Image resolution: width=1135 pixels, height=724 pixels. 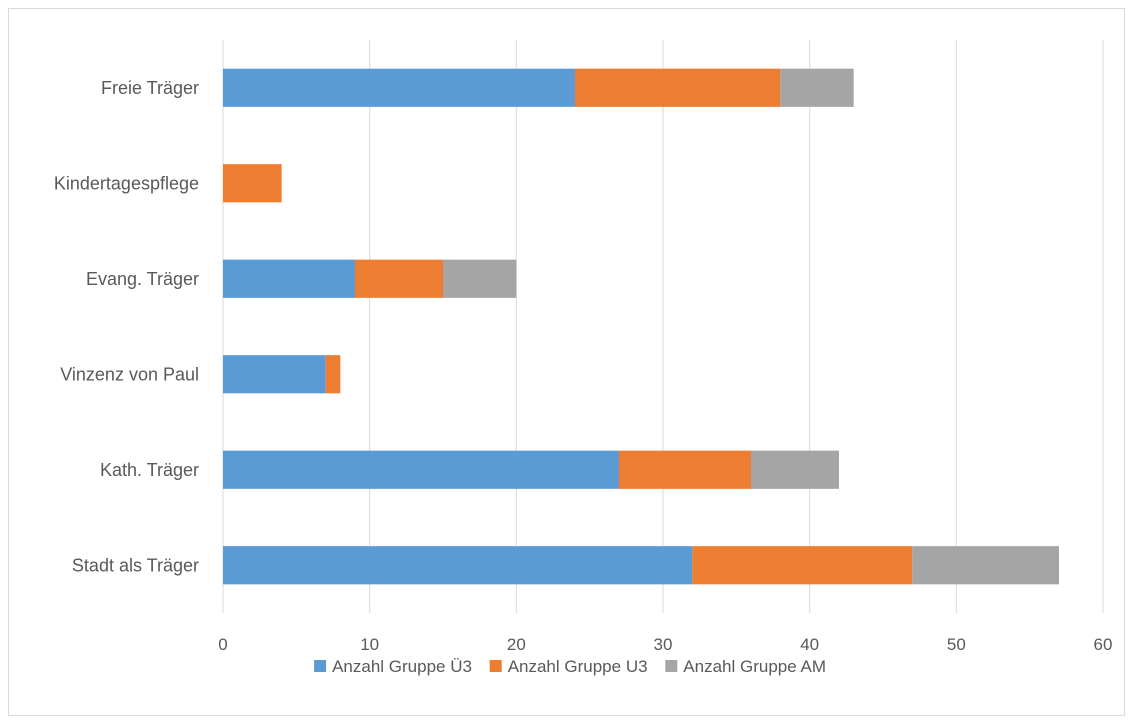 What do you see at coordinates (1103, 644) in the screenshot?
I see `x-tick-label-60: 60` at bounding box center [1103, 644].